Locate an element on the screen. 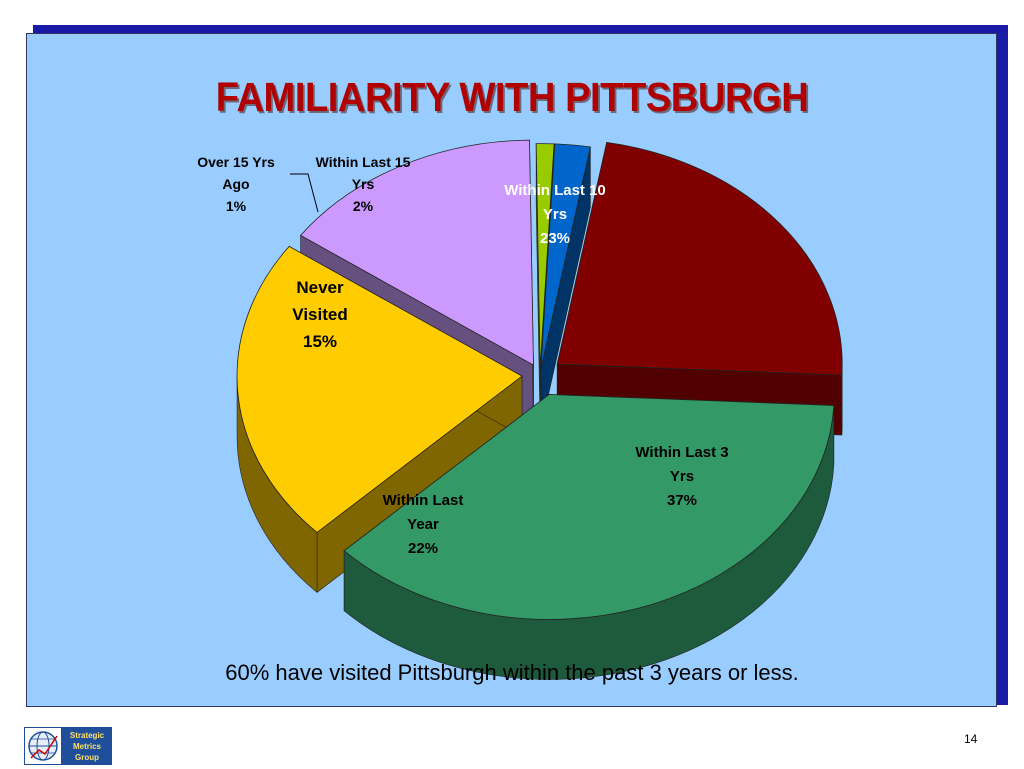 This screenshot has height=769, width=1024. logo-line-2: Metrics is located at coordinates (86, 746).